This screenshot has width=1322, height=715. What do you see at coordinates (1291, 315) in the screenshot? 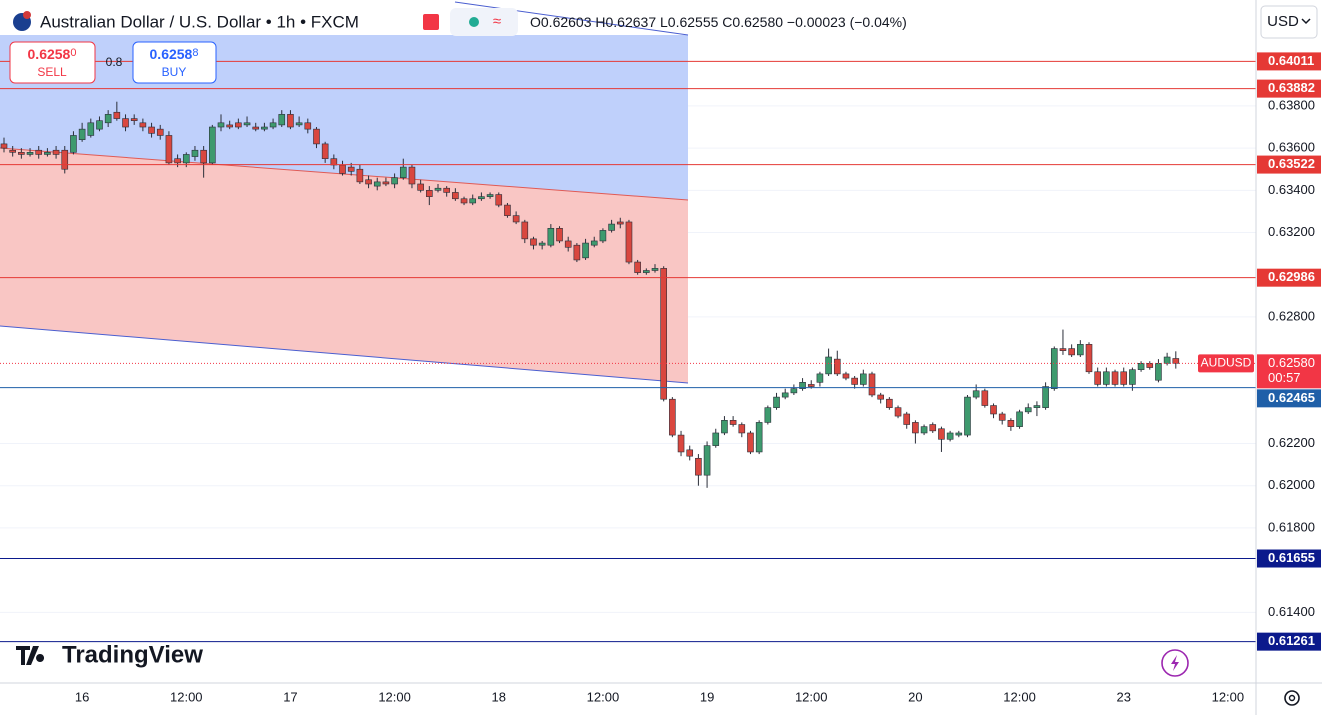
I see `y-tick-label: 0.62800` at bounding box center [1291, 315].